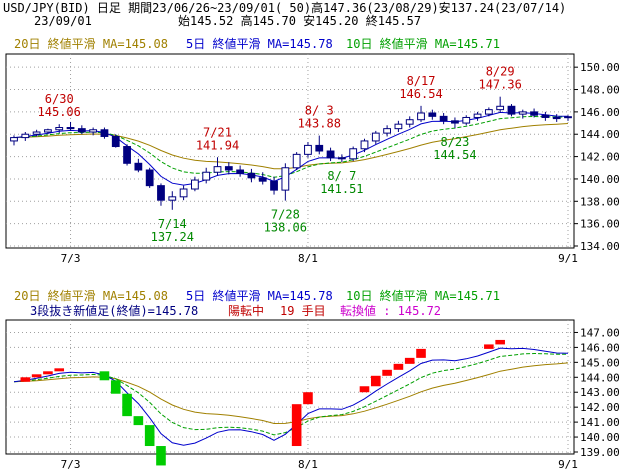  I want to click on bottom-ytick-label: 140.00, so click(600, 437).